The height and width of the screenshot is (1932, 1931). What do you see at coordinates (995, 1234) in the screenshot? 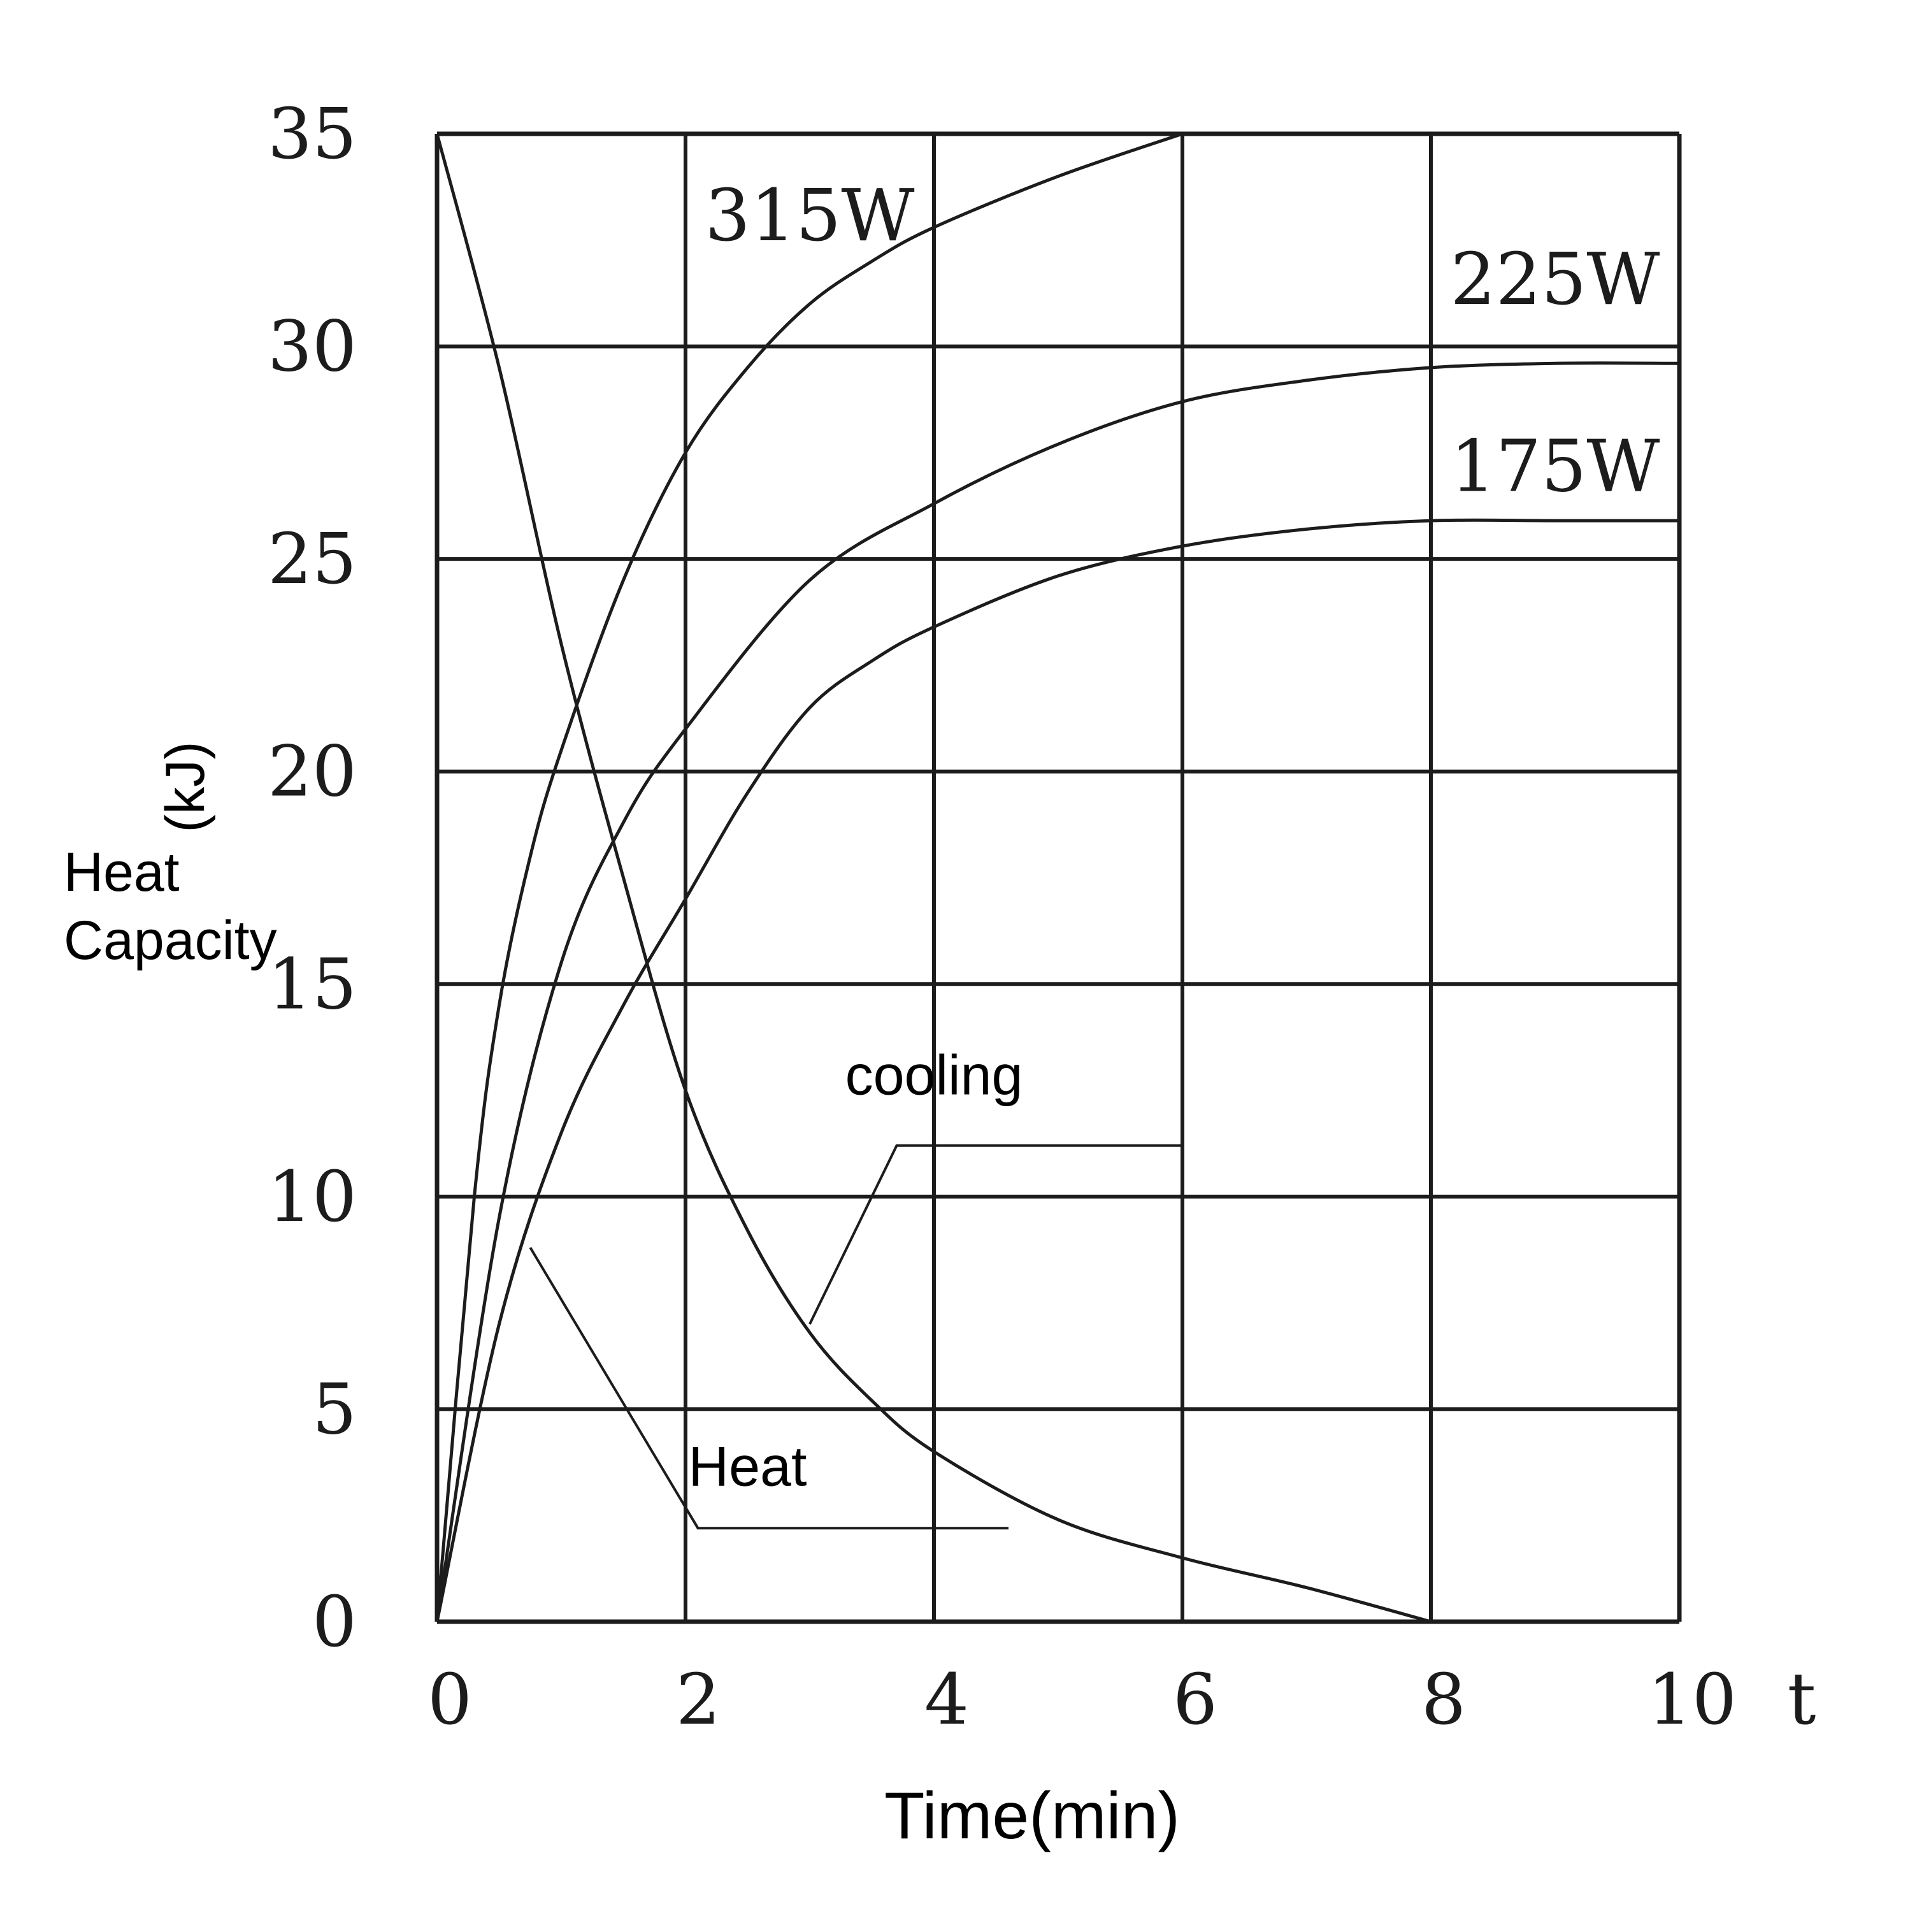
I see `leader-line-cooling` at bounding box center [995, 1234].